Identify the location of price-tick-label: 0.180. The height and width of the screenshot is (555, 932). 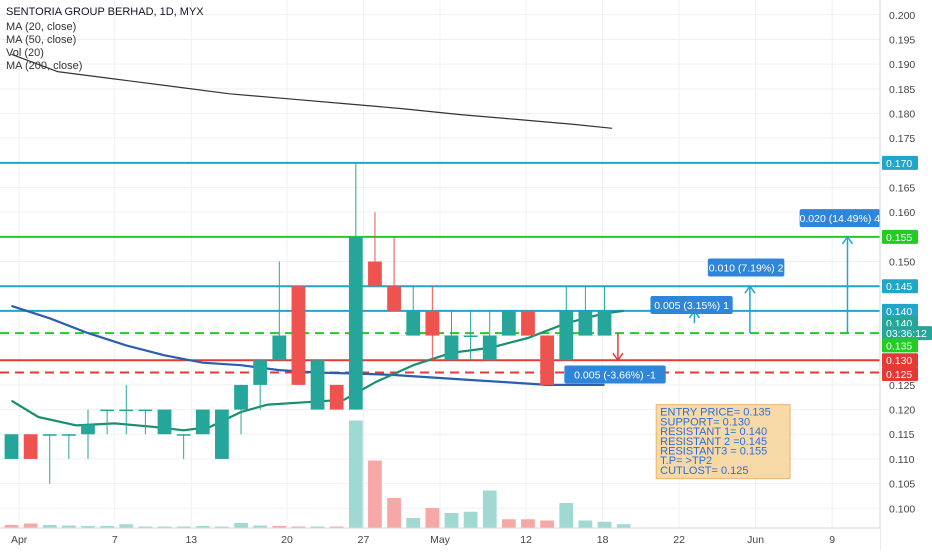
(902, 114).